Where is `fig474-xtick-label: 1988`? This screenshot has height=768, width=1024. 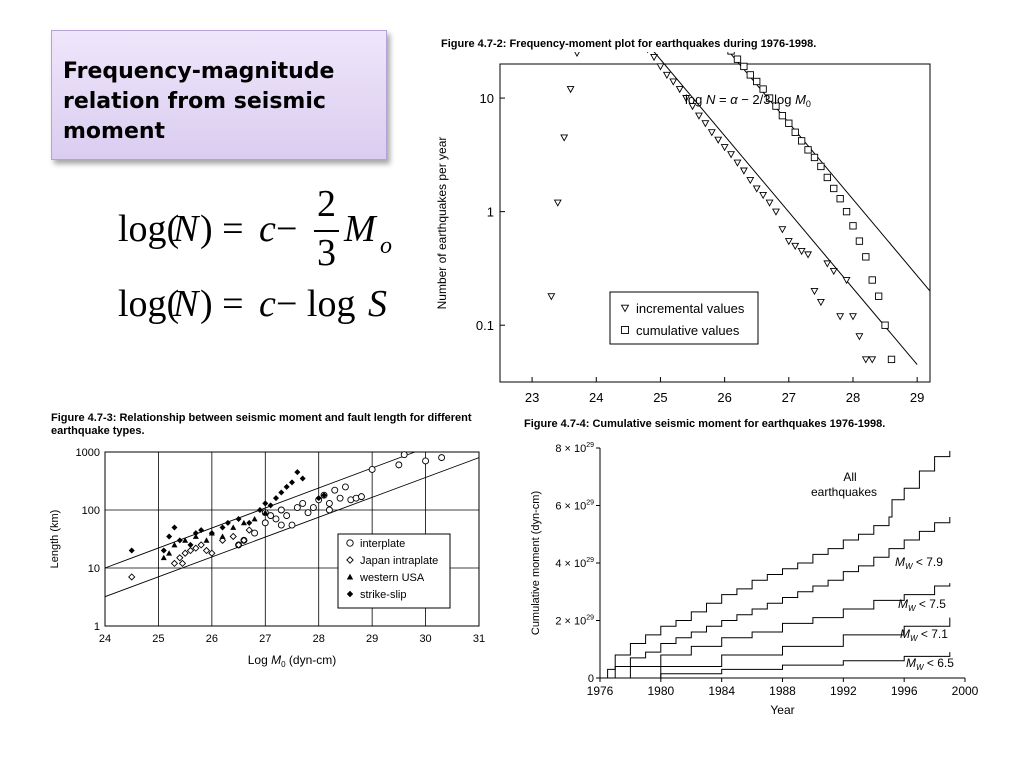
fig474-xtick-label: 1988 is located at coordinates (782, 691).